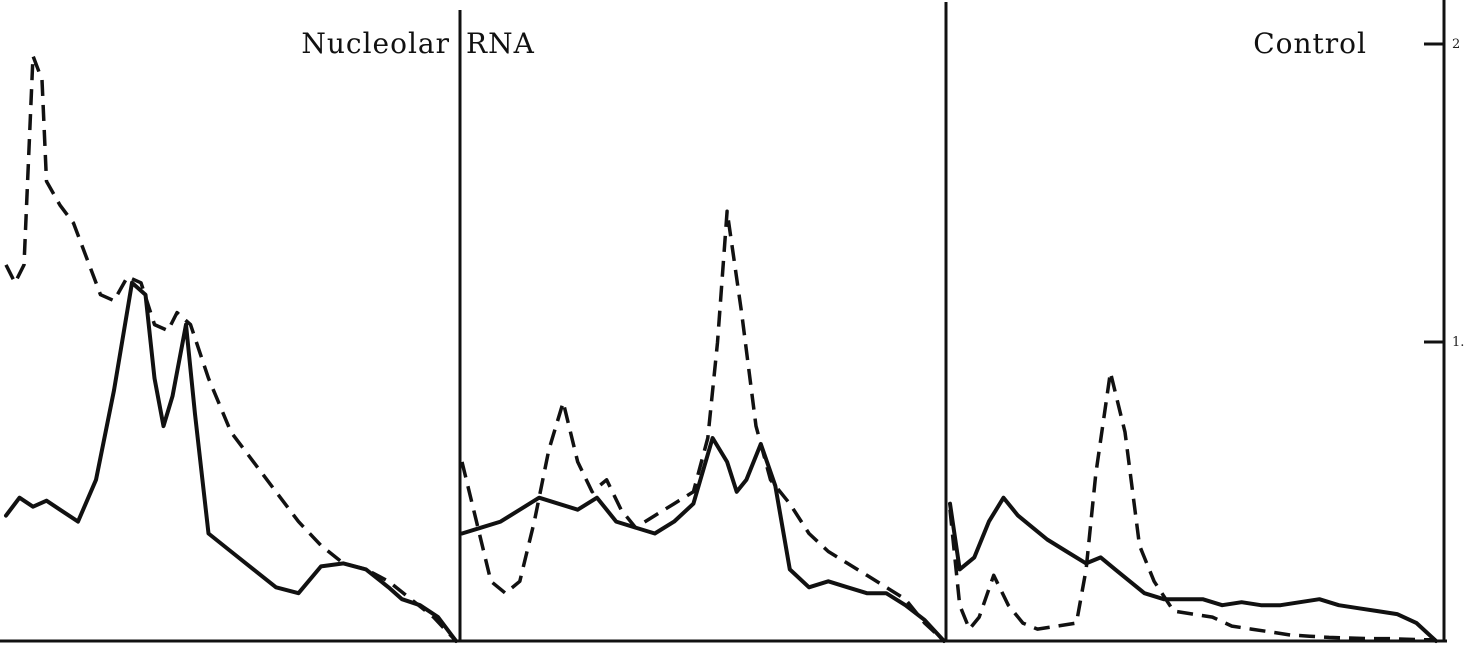 This screenshot has height=649, width=1477. Describe the element at coordinates (1310, 43) in the screenshot. I see `panel-label-control: Control` at that location.